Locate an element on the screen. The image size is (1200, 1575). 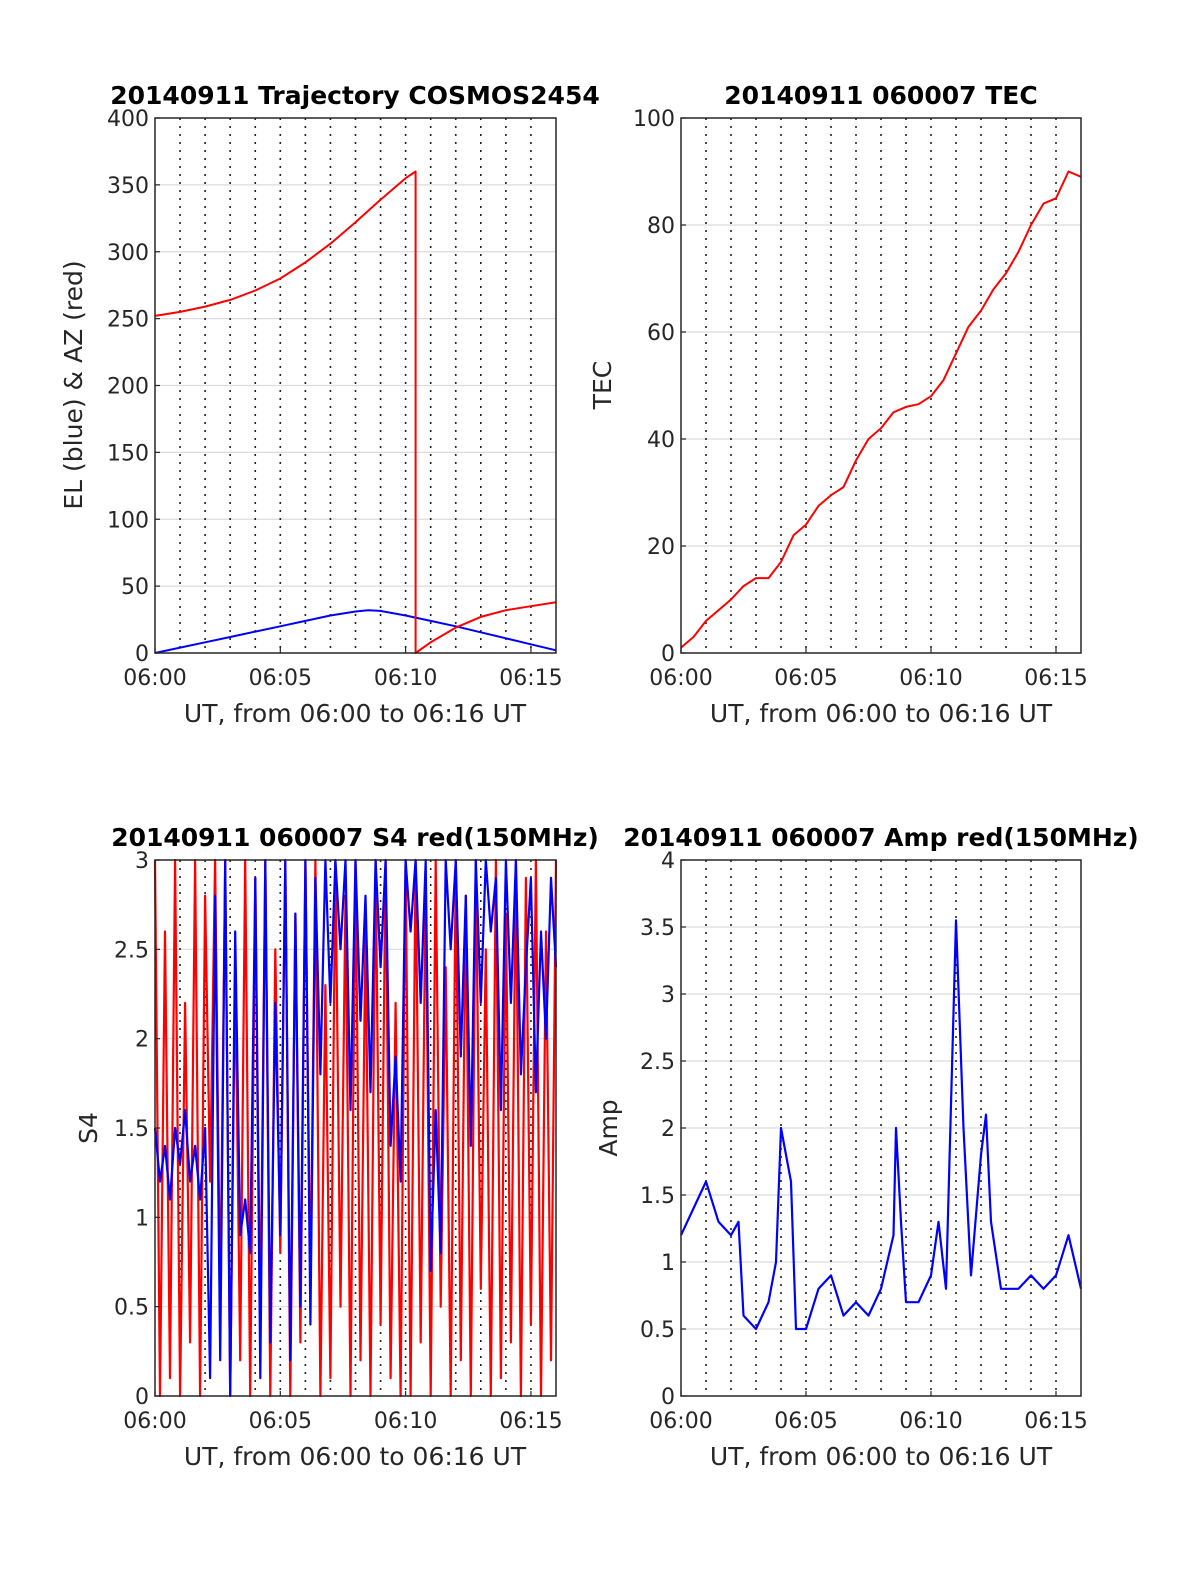
chart-title: 20140911 060007 S4 red(150MHz) is located at coordinates (355, 837).